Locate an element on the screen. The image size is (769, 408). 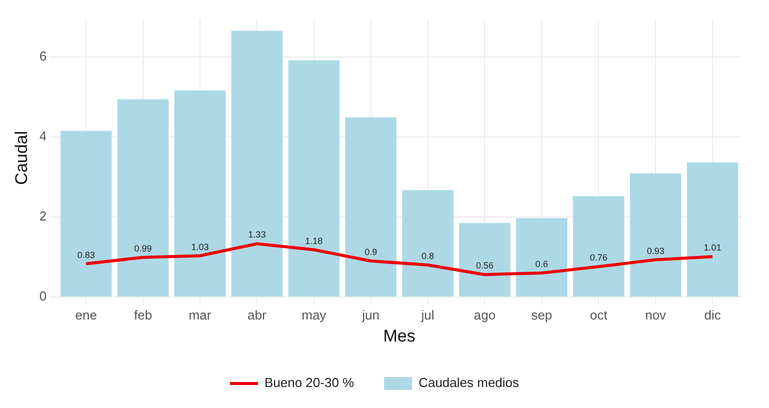
data-label: 0.6 is located at coordinates (541, 263).